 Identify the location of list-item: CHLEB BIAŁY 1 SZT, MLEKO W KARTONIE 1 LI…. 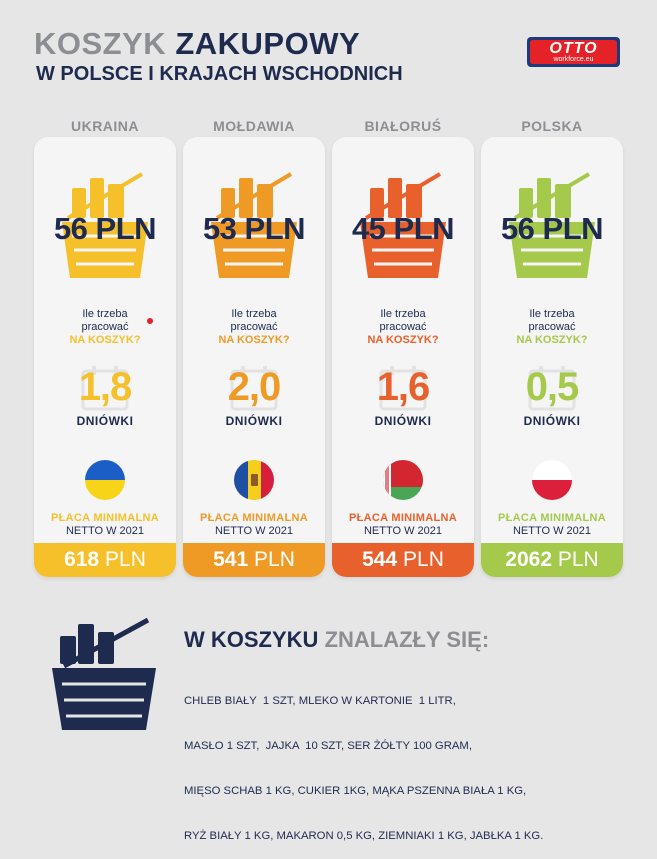
(320, 701).